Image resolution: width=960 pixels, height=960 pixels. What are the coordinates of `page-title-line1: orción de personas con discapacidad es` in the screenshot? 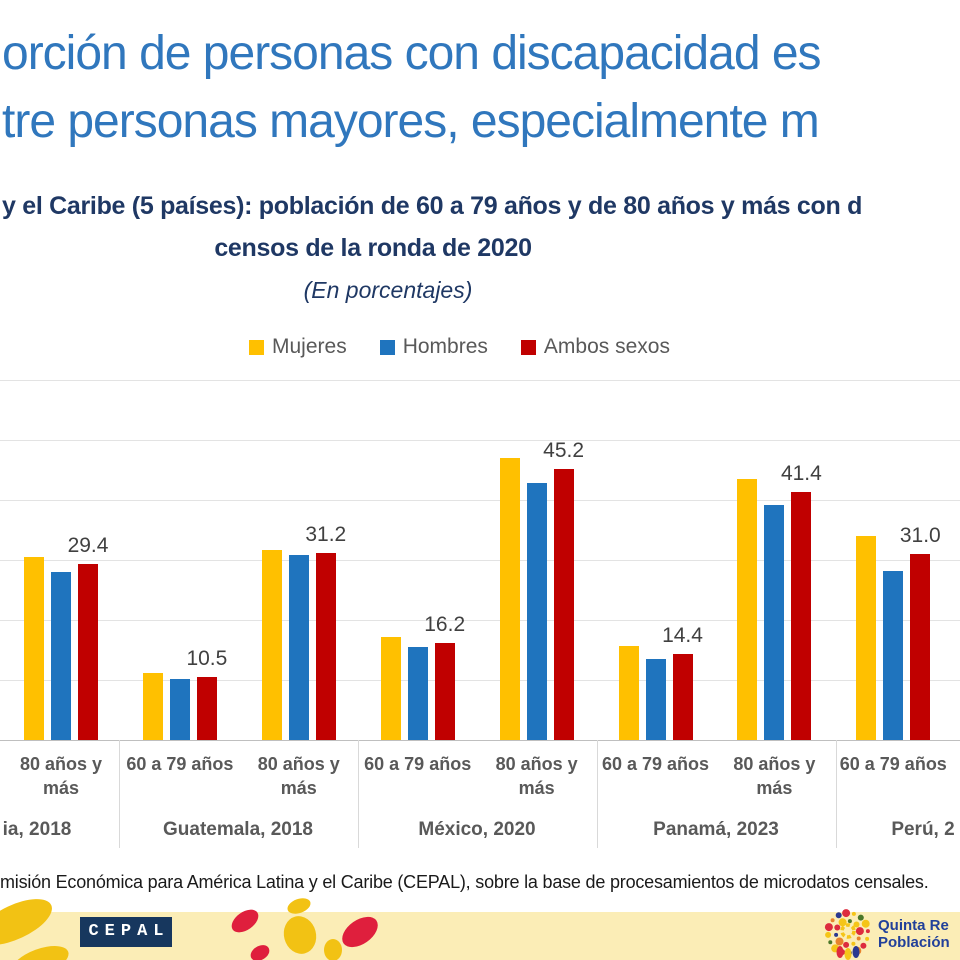 It's located at (412, 53).